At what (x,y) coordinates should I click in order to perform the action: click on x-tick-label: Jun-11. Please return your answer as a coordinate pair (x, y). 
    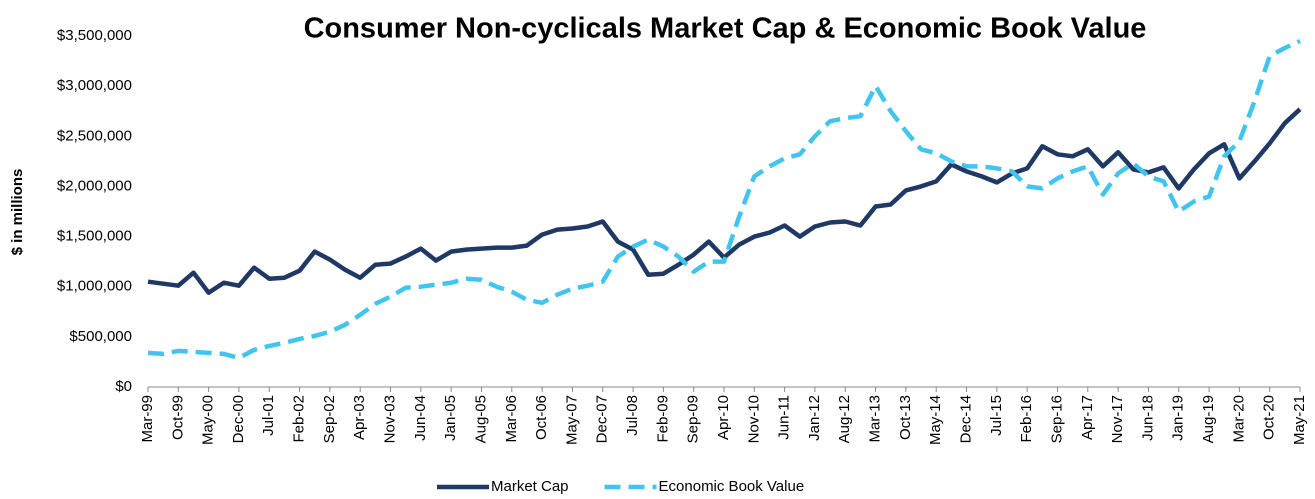
    Looking at the image, I should click on (784, 417).